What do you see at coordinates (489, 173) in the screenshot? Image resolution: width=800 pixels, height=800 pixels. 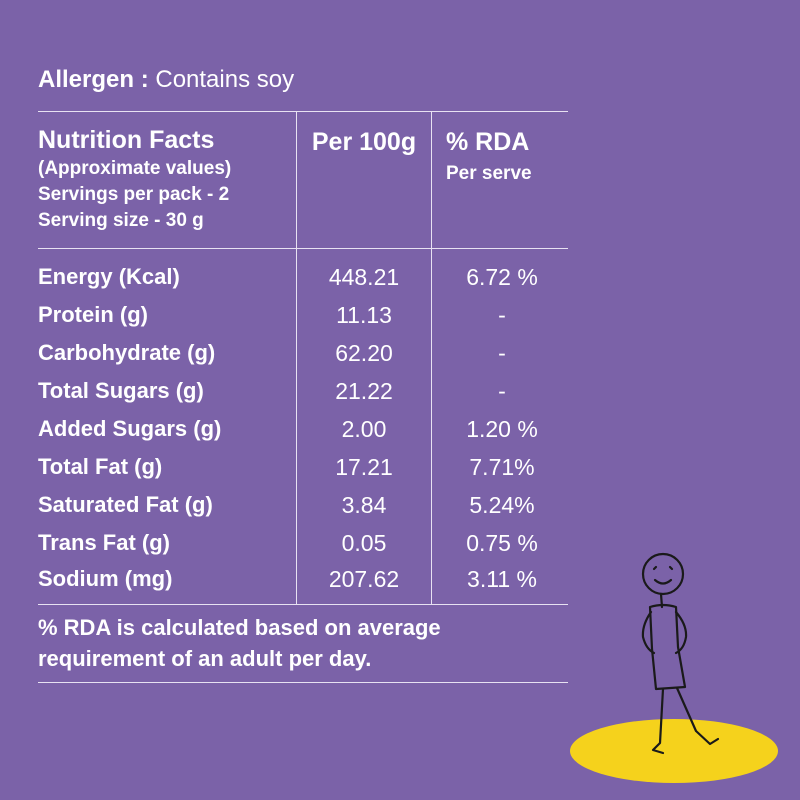 I see `rda-subtitle: Per serve` at bounding box center [489, 173].